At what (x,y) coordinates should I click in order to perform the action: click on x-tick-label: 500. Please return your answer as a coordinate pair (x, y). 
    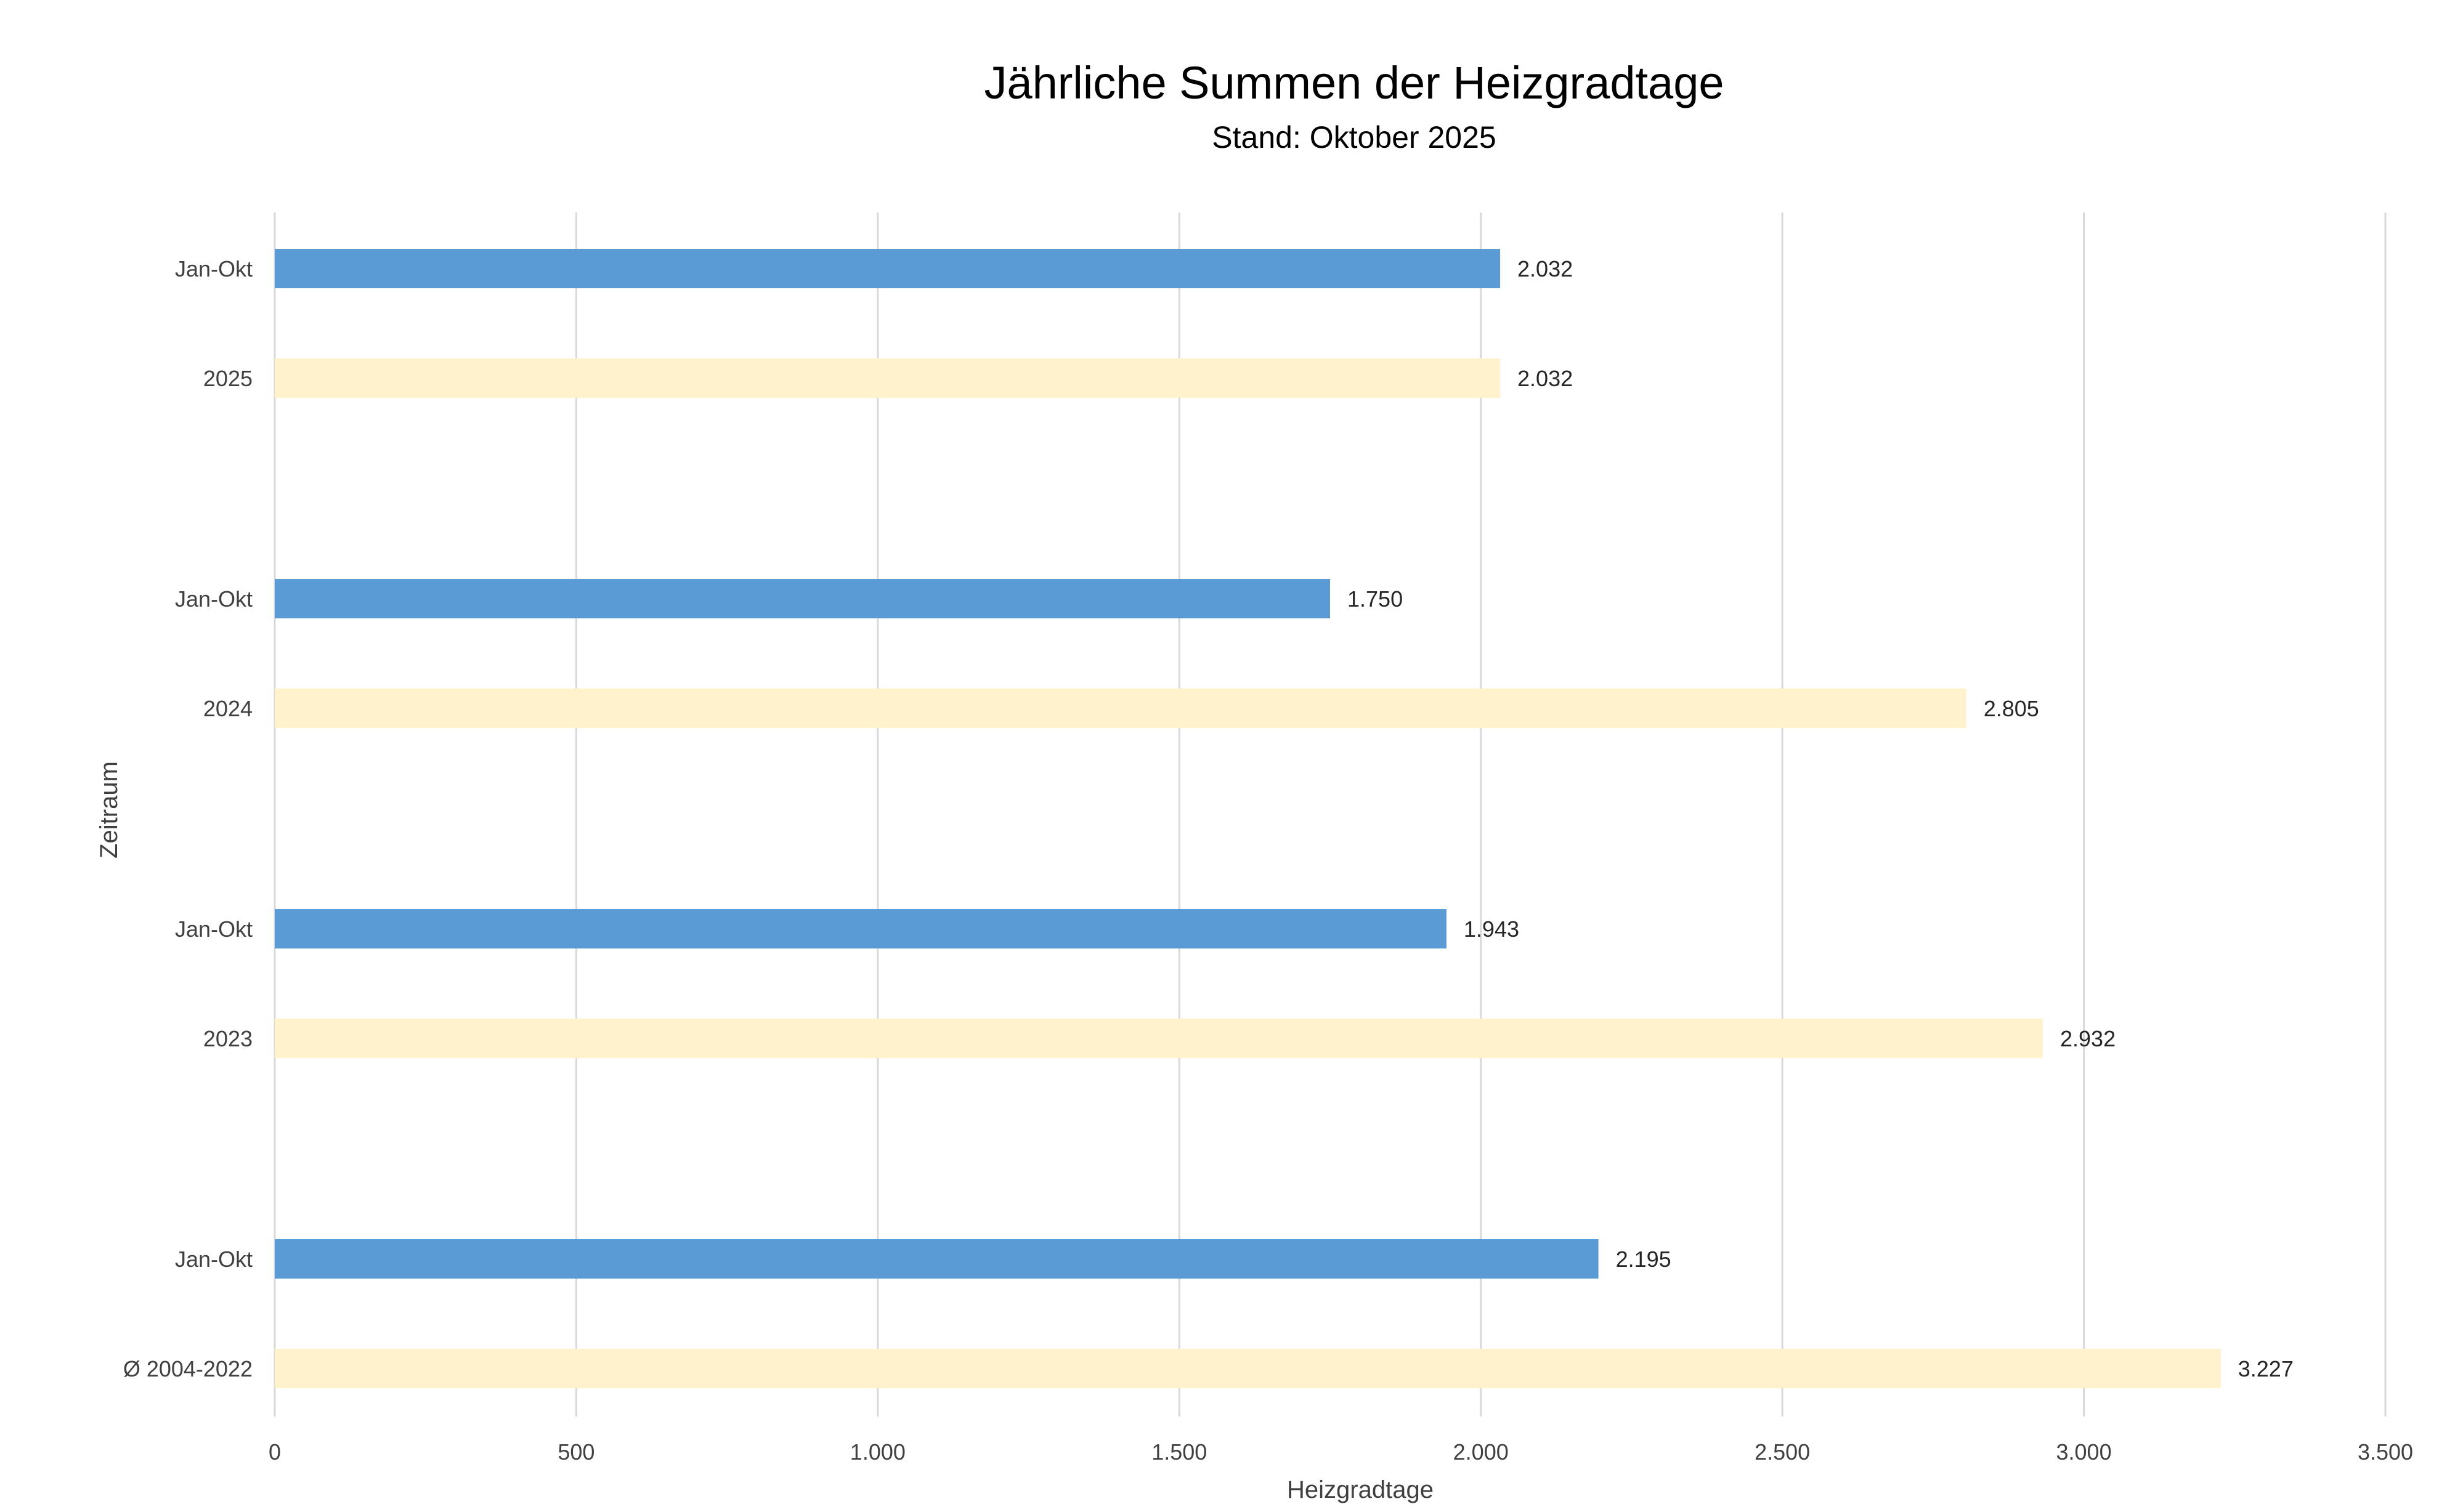
    Looking at the image, I should click on (576, 1452).